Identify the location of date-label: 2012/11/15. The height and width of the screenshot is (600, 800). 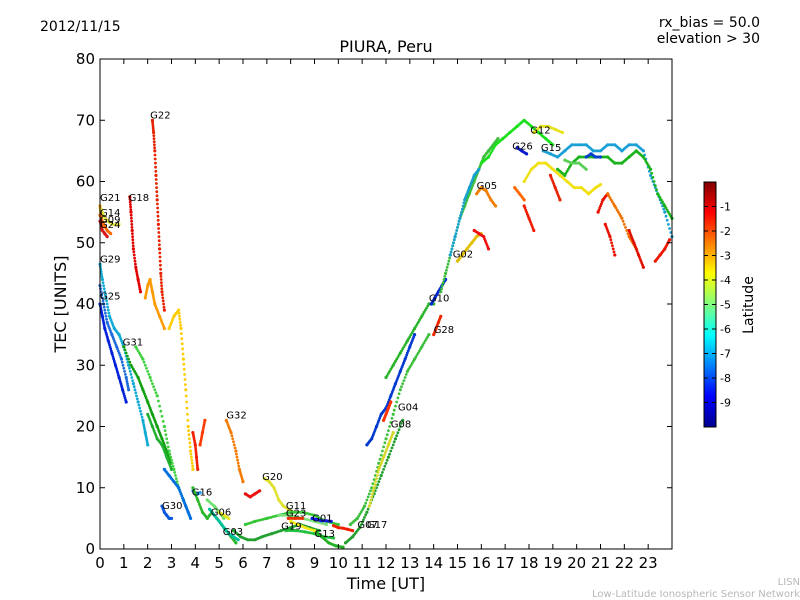
(80, 27).